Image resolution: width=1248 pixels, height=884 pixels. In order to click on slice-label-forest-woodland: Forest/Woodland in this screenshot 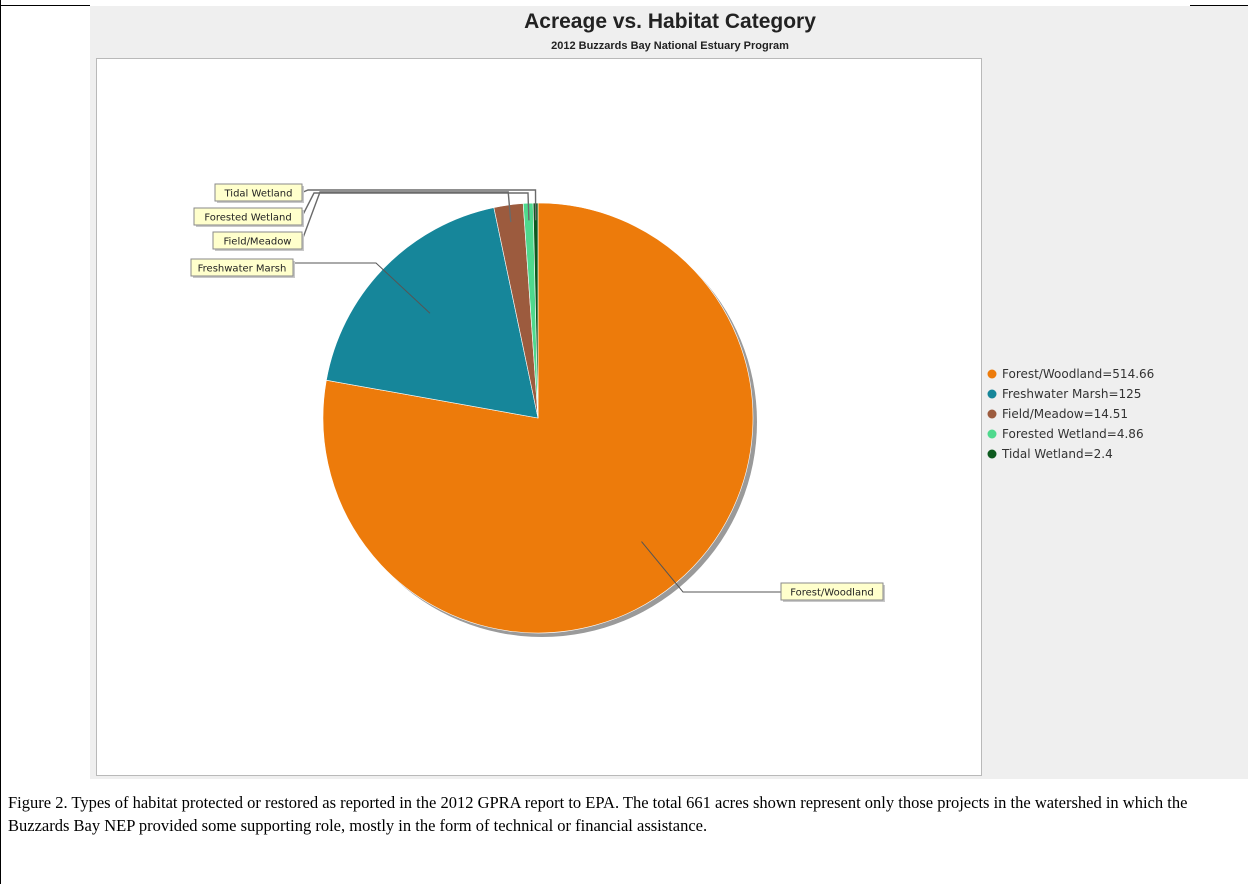, I will do `click(832, 593)`.